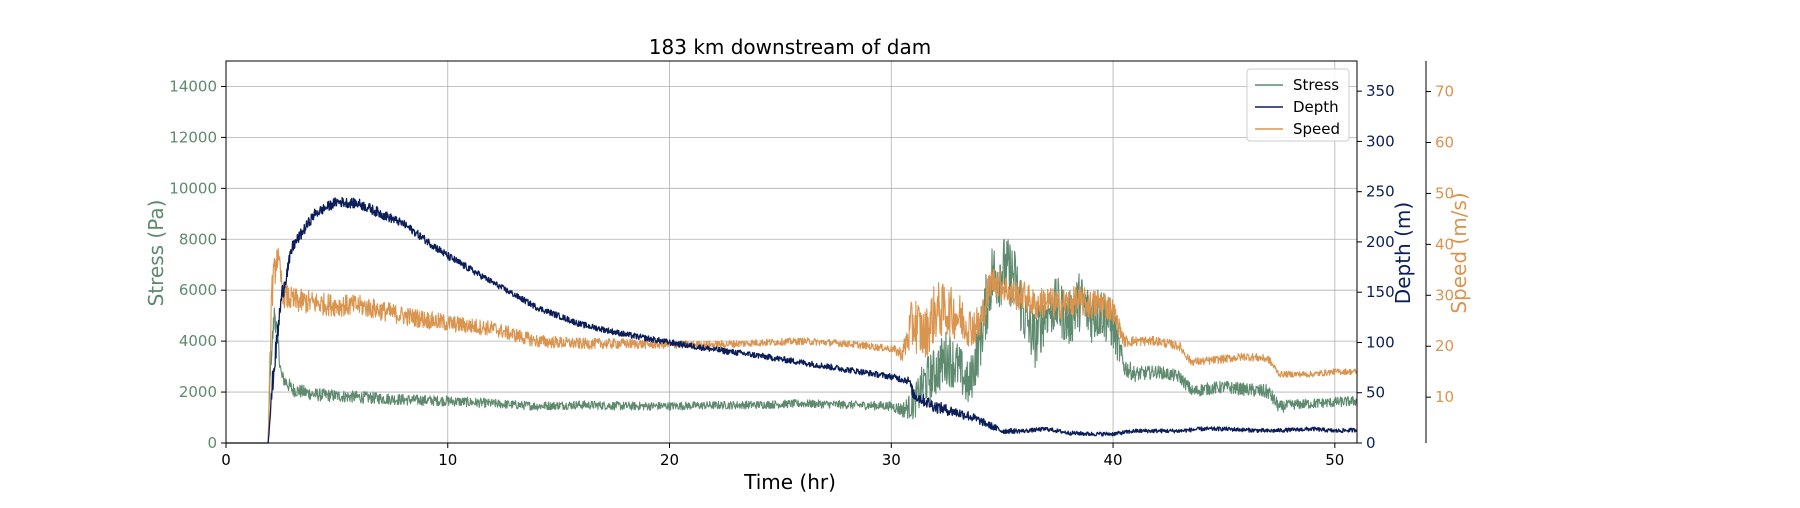  What do you see at coordinates (891, 460) in the screenshot?
I see `x-tick-label: 30` at bounding box center [891, 460].